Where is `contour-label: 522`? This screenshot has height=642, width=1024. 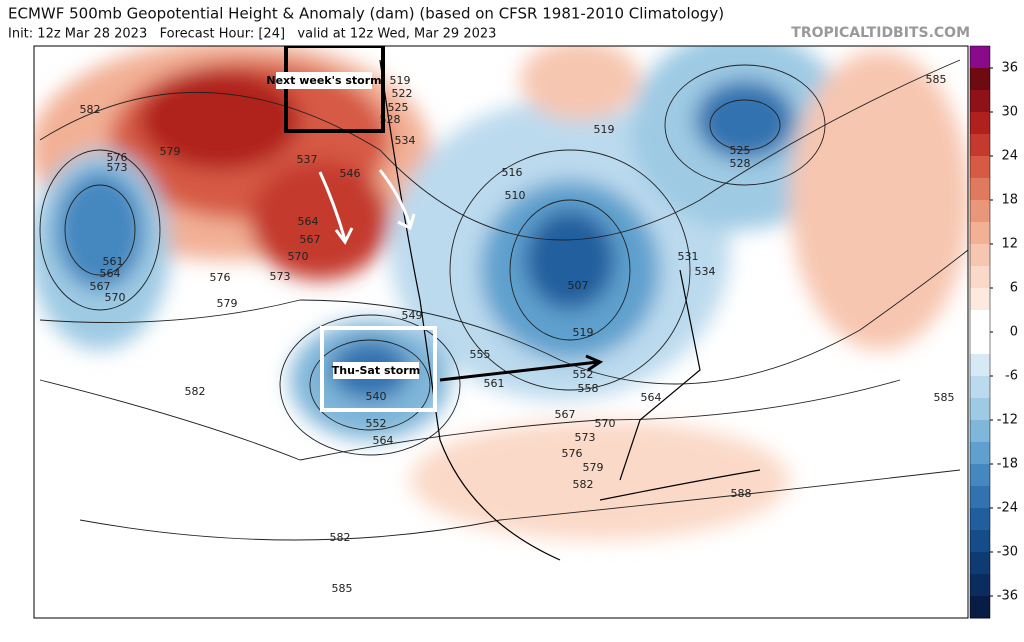
contour-label: 522 is located at coordinates (402, 93).